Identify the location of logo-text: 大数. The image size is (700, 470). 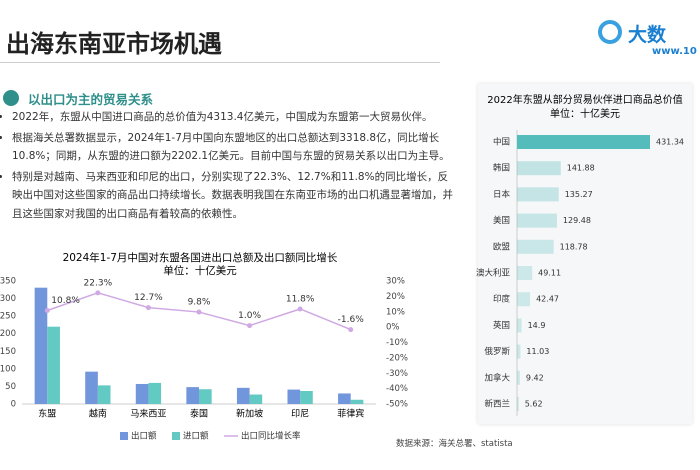
(647, 35).